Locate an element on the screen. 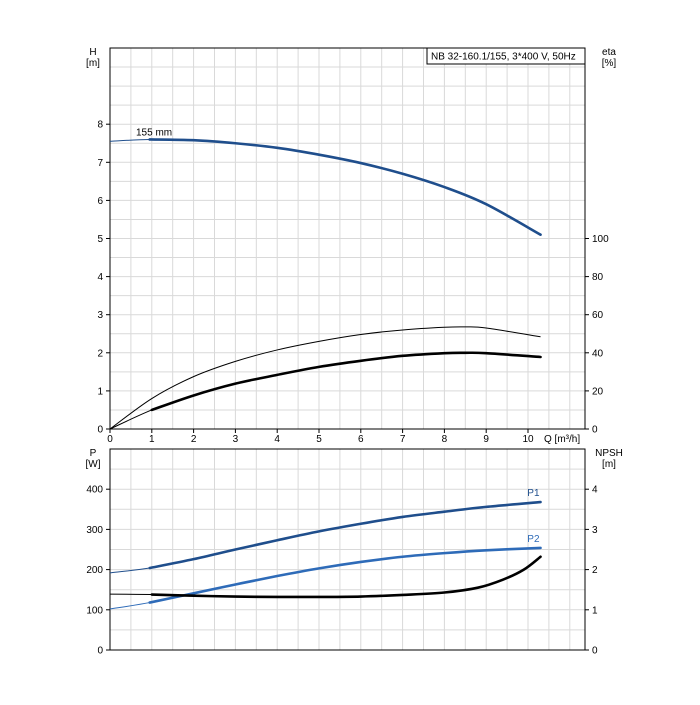 Image resolution: width=700 pixels, height=705 pixels. y-right-tick-label: 2 is located at coordinates (595, 570).